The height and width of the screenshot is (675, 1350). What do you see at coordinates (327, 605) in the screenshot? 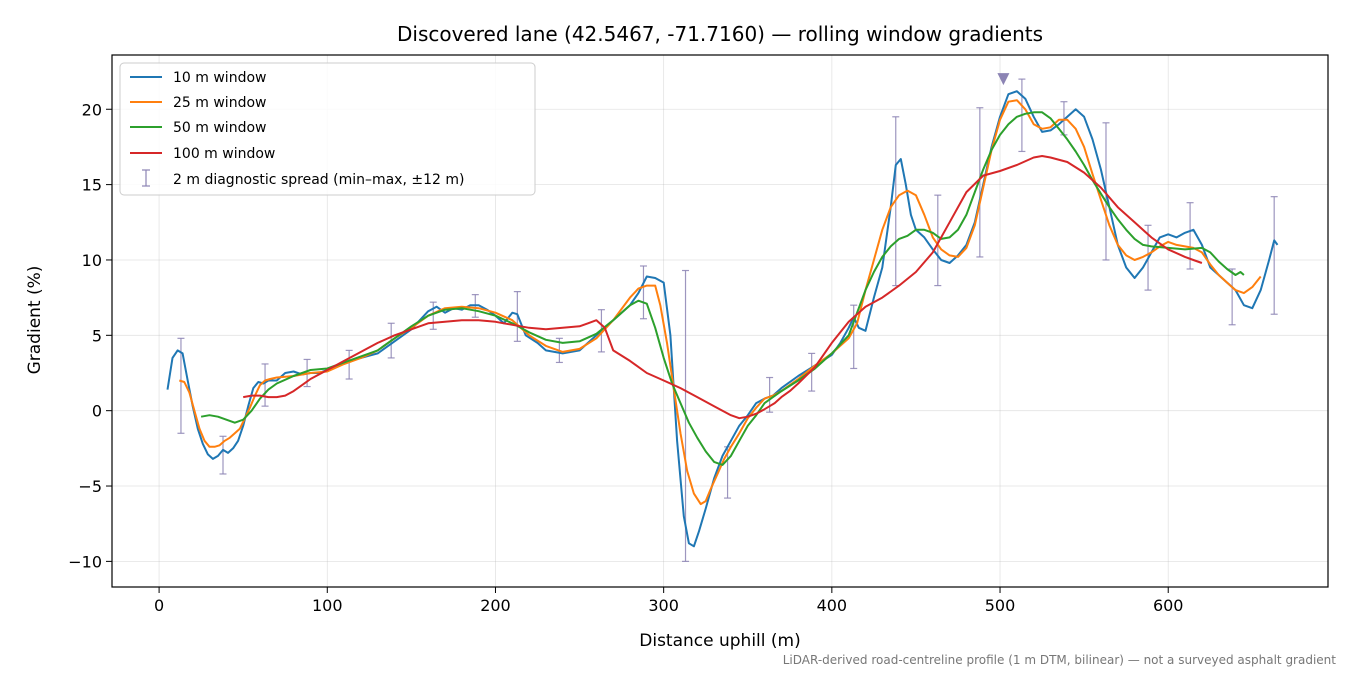
I see `x-tick-label: 100` at bounding box center [327, 605].